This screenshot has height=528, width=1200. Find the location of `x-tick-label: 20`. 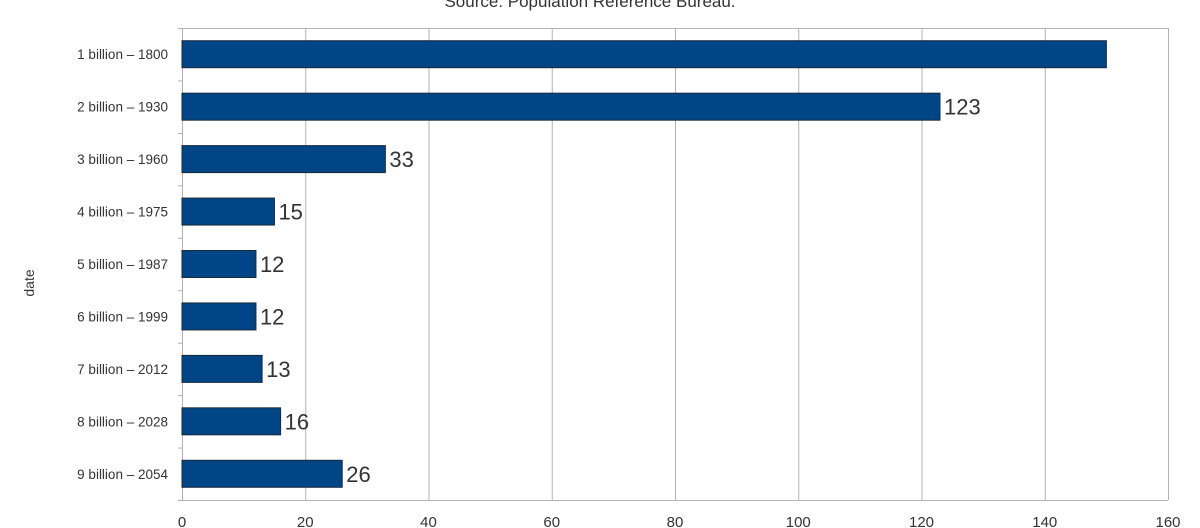

x-tick-label: 20 is located at coordinates (305, 521).